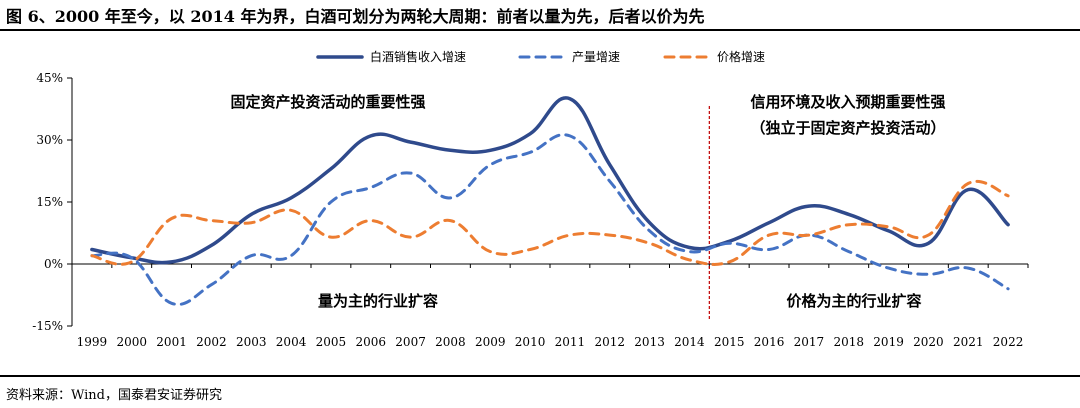 The image size is (1080, 408). I want to click on x-tick-label: 2009, so click(490, 342).